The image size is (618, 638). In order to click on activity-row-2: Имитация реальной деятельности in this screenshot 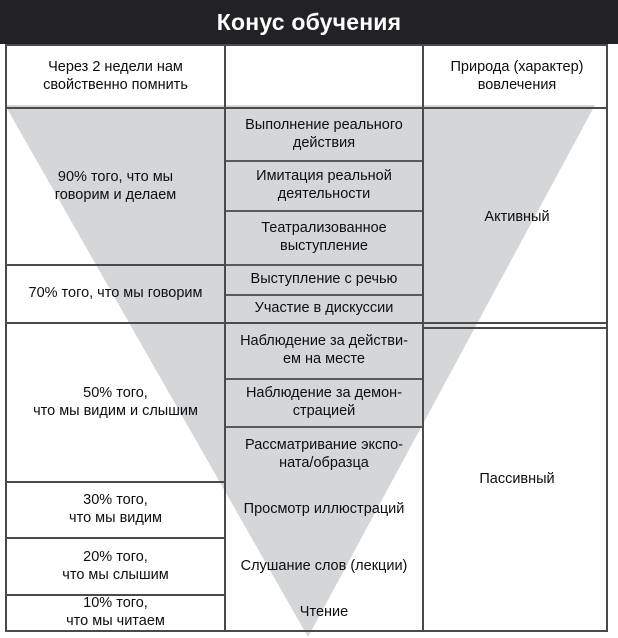, I will do `click(324, 186)`.